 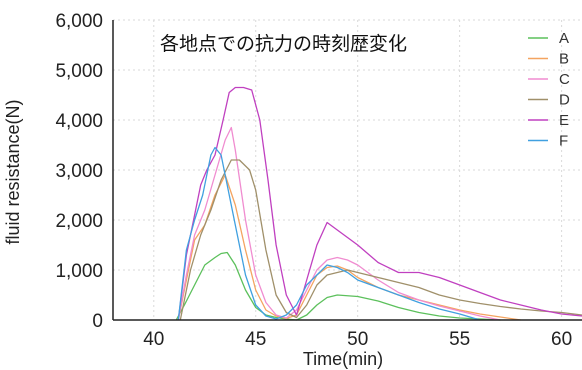 What do you see at coordinates (459, 339) in the screenshot?
I see `x-tick-label: 55` at bounding box center [459, 339].